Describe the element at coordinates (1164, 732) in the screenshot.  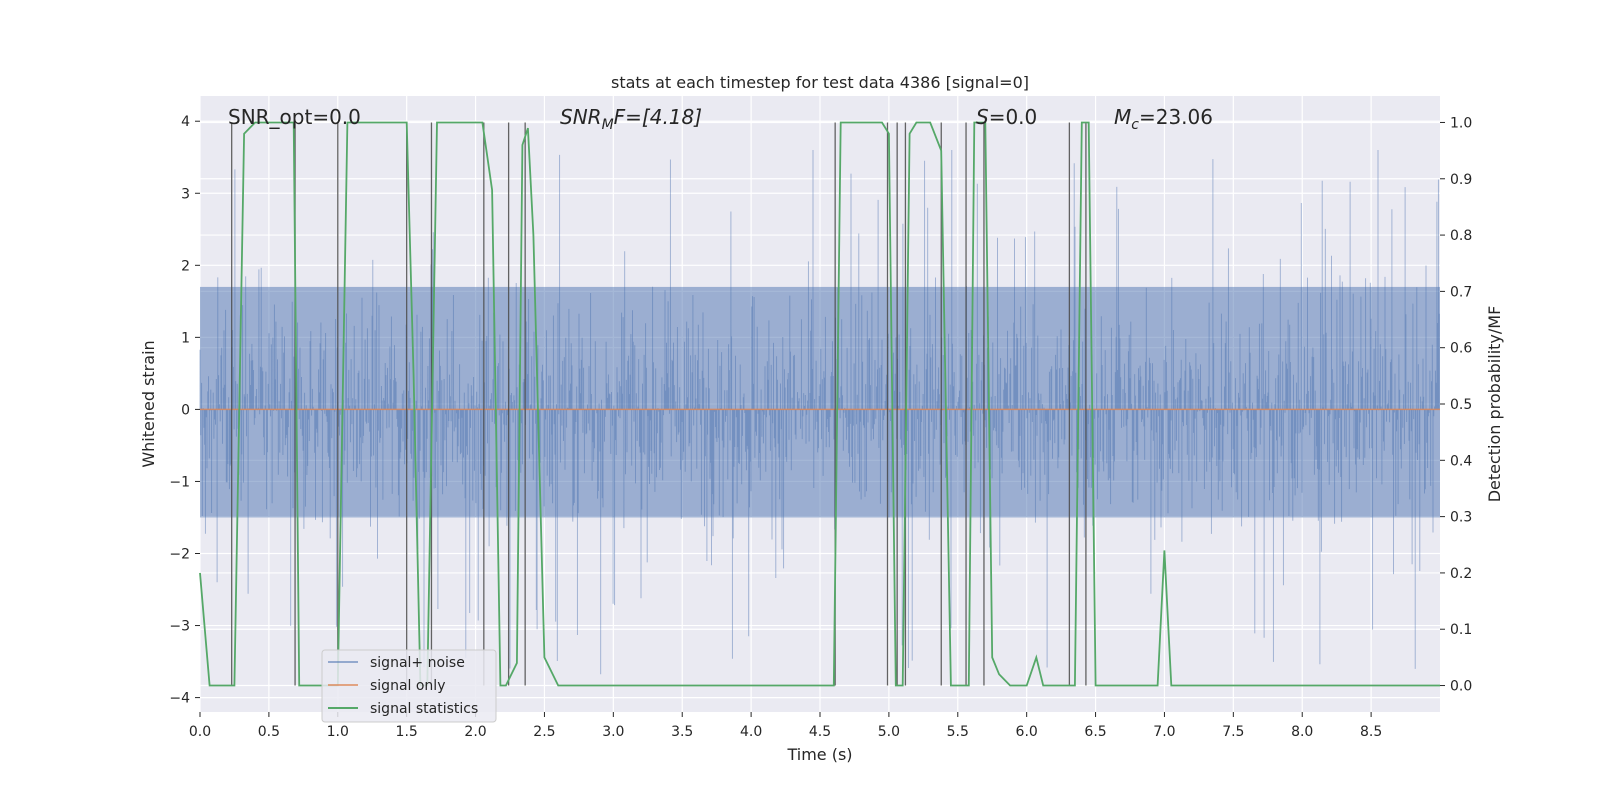
I see `x-tick-label: 7.0` at that location.